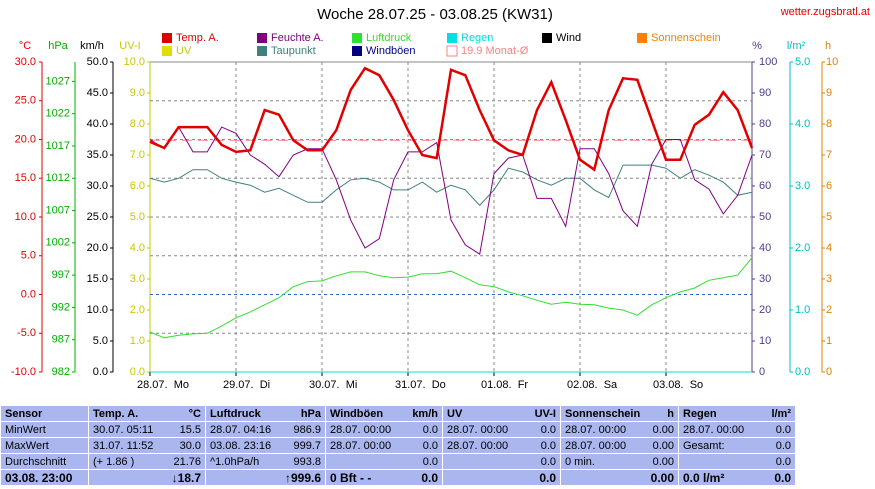 This screenshot has height=489, width=875. I want to click on table-cell: l/m² Regen, so click(737, 413).